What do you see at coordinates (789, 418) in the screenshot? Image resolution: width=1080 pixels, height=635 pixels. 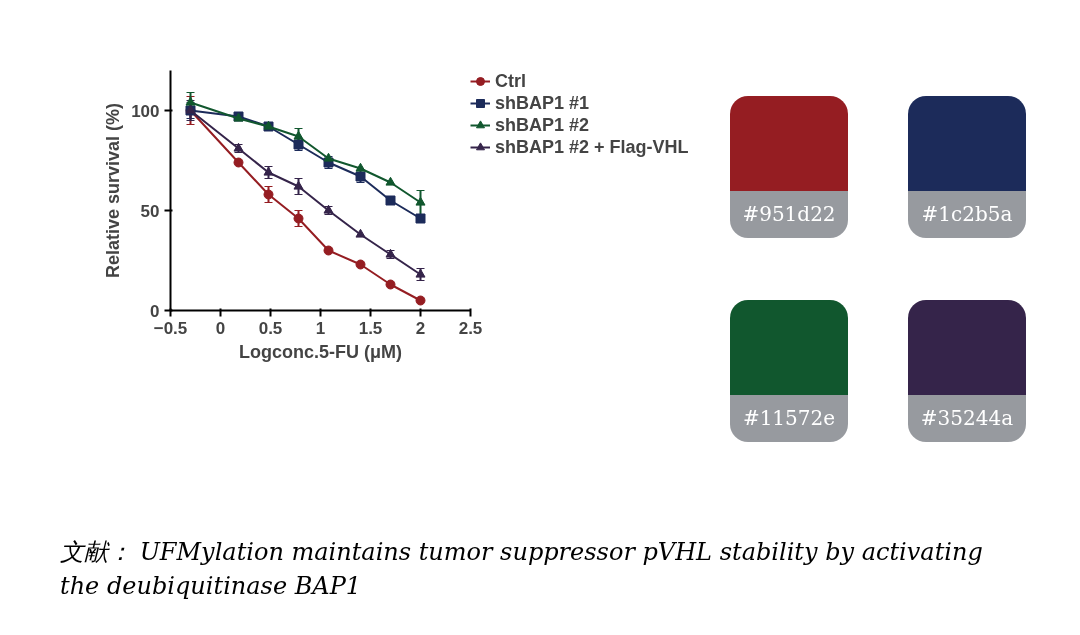 I see `text: #11572e` at bounding box center [789, 418].